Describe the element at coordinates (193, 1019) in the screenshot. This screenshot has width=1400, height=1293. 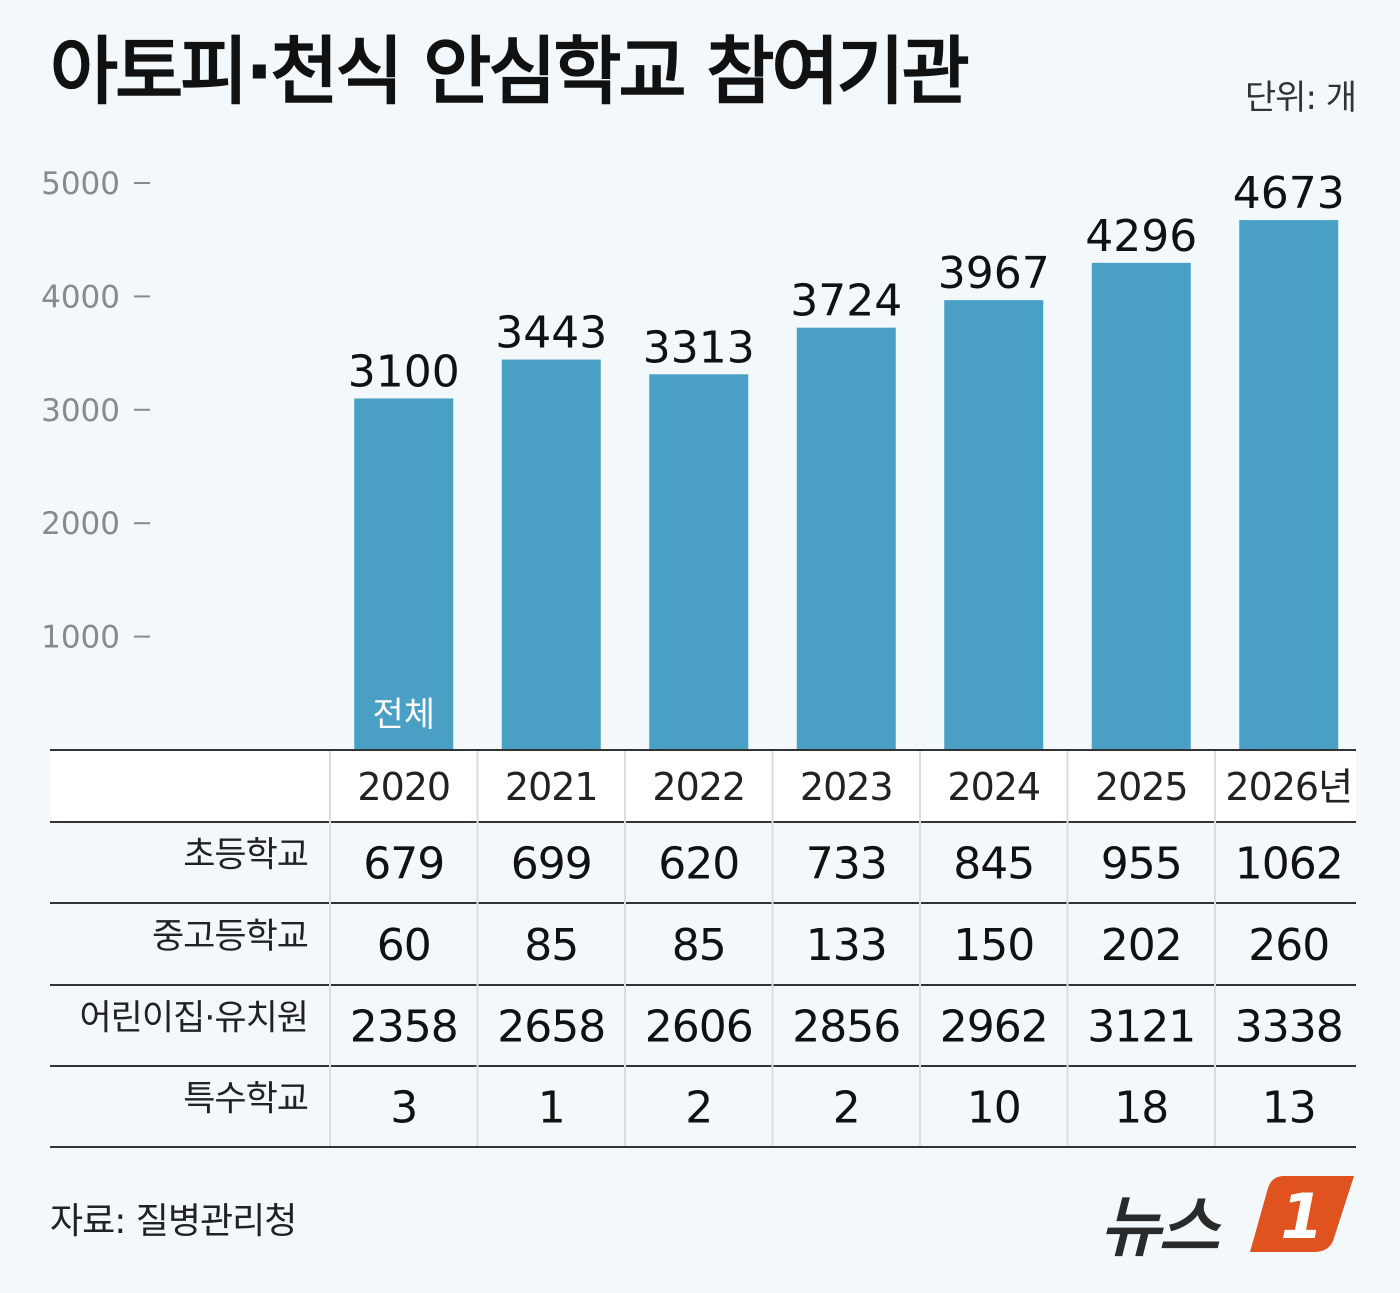
I see `row-label: 어린이집·유치원` at that location.